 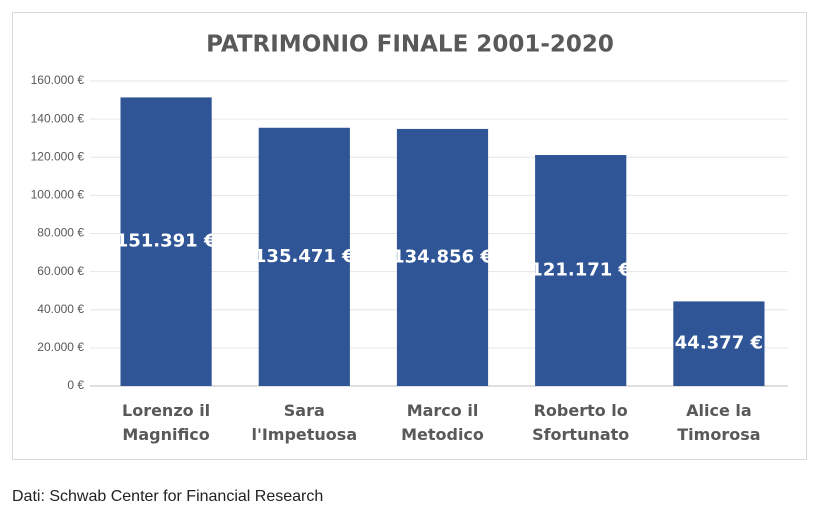 I want to click on y-tick-label: 40.000 €, so click(x=60, y=309).